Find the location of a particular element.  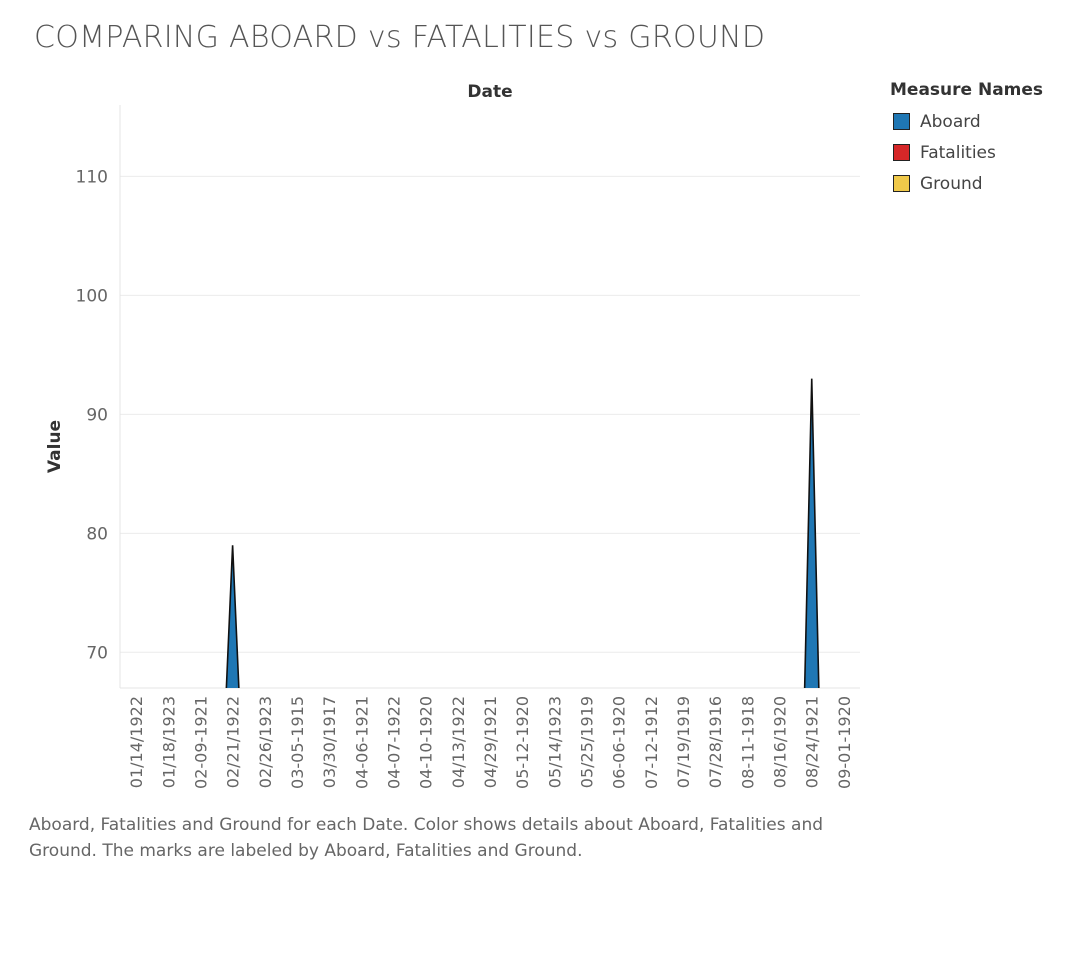

y-tick-label: 70 is located at coordinates (97, 653).